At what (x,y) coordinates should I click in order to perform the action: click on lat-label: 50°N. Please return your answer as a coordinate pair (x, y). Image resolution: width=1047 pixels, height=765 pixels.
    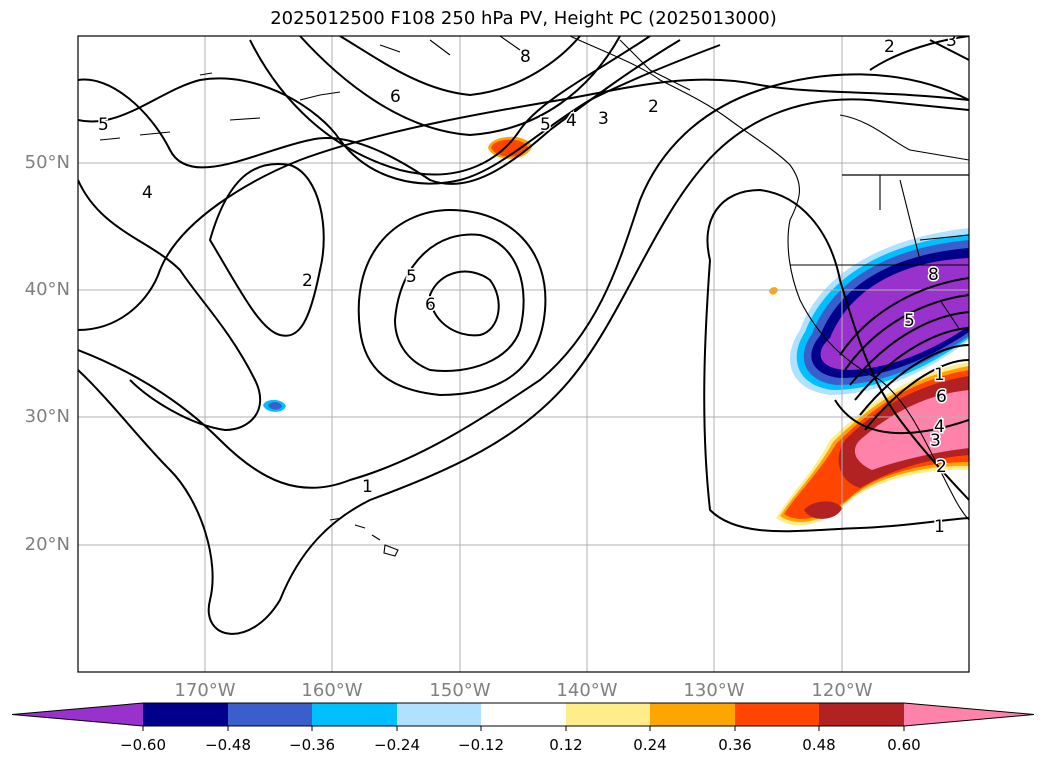
    Looking at the image, I should click on (47, 162).